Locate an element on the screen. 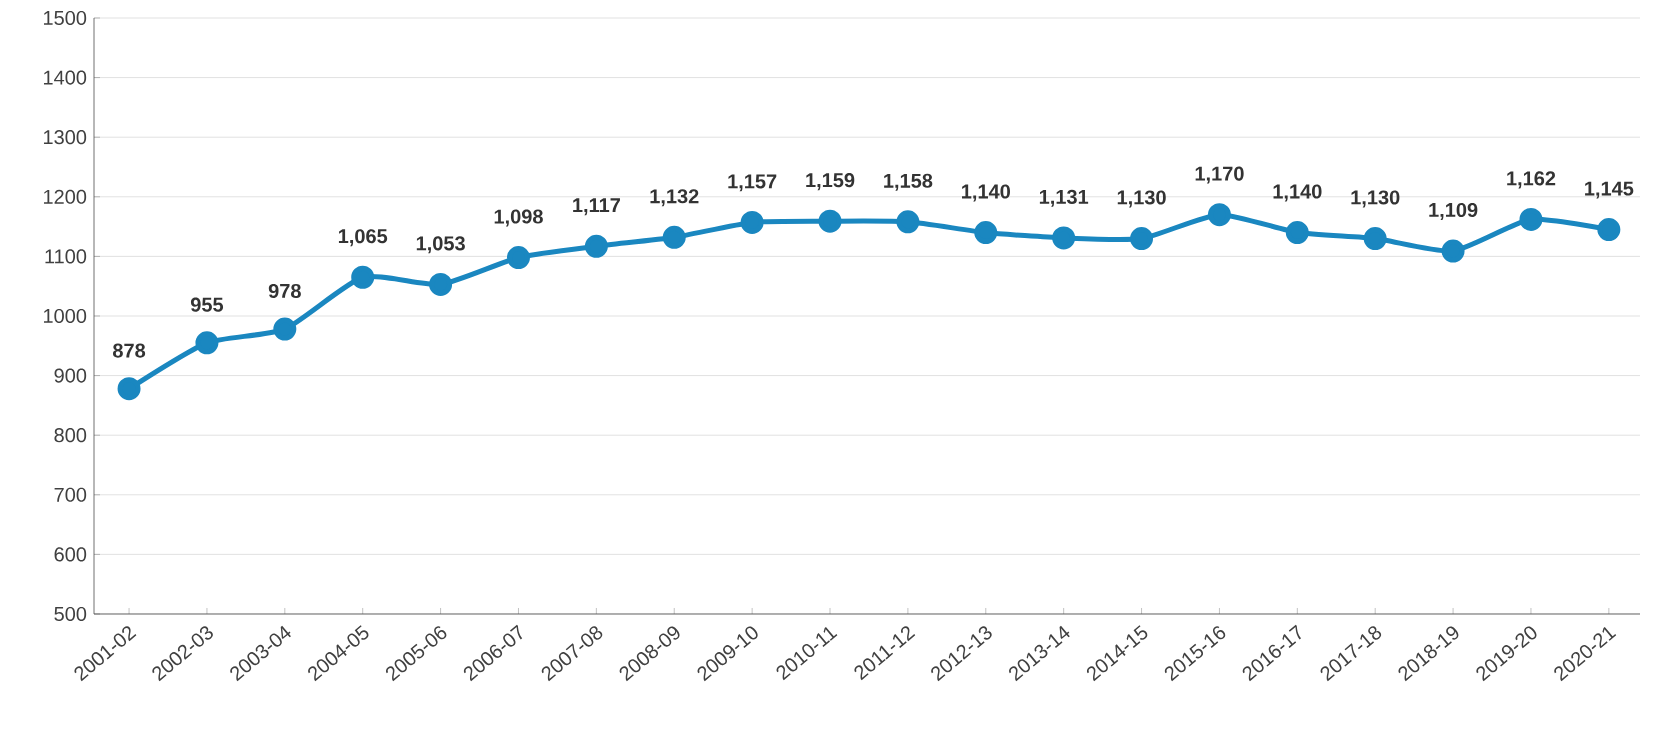 The width and height of the screenshot is (1655, 738). y-tick-label: 800 is located at coordinates (70, 435).